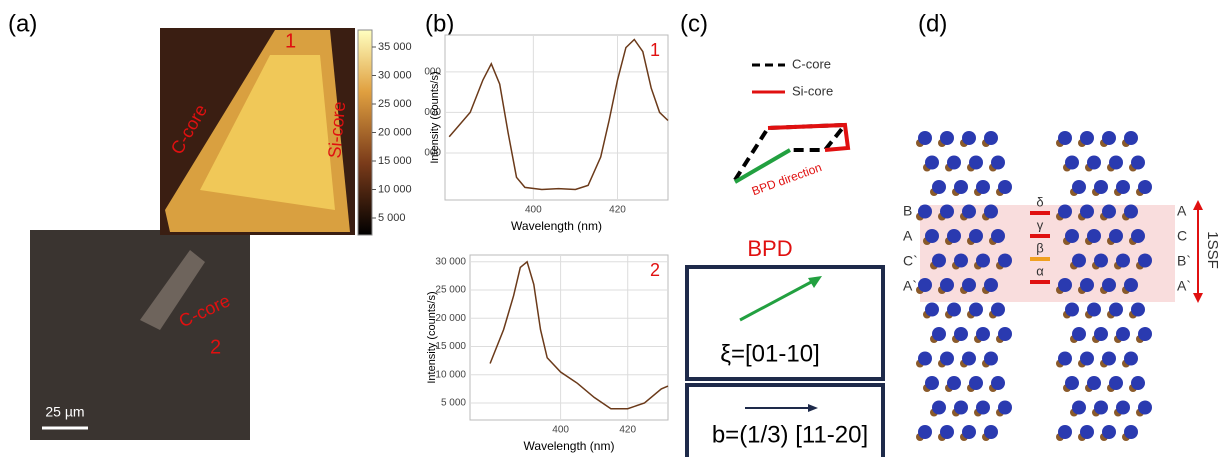  What do you see at coordinates (769, 248) in the screenshot?
I see `section-title: BPD` at bounding box center [769, 248].